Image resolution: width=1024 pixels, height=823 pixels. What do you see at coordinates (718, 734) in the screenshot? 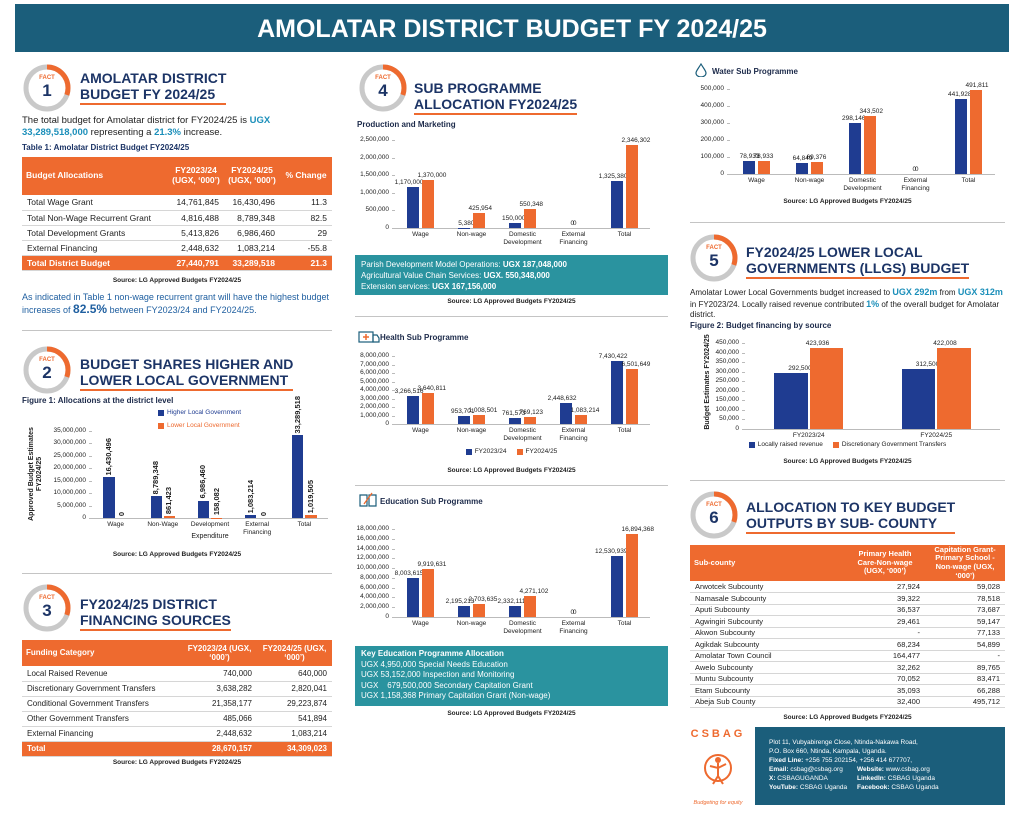
I see `logo-text: CSBAG` at bounding box center [718, 734].